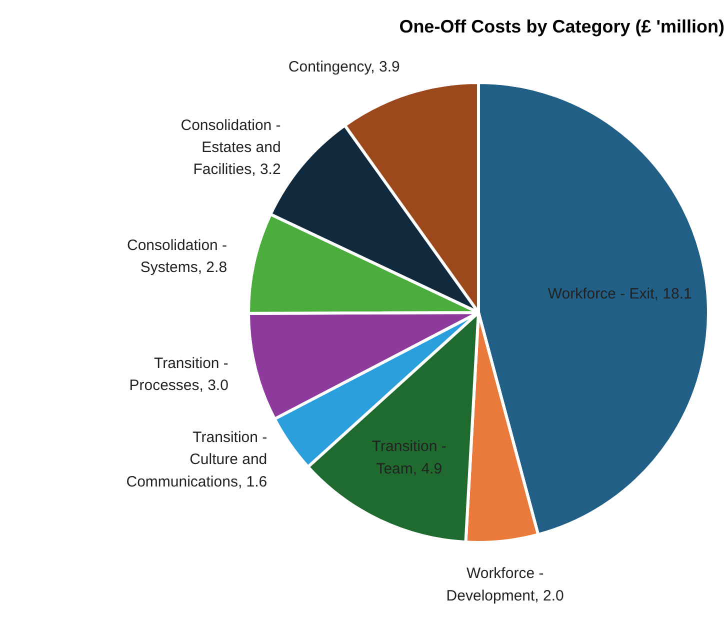 This screenshot has width=728, height=624. What do you see at coordinates (562, 26) in the screenshot?
I see `chart-title: One-Off Costs by Category (£ 'million)` at bounding box center [562, 26].